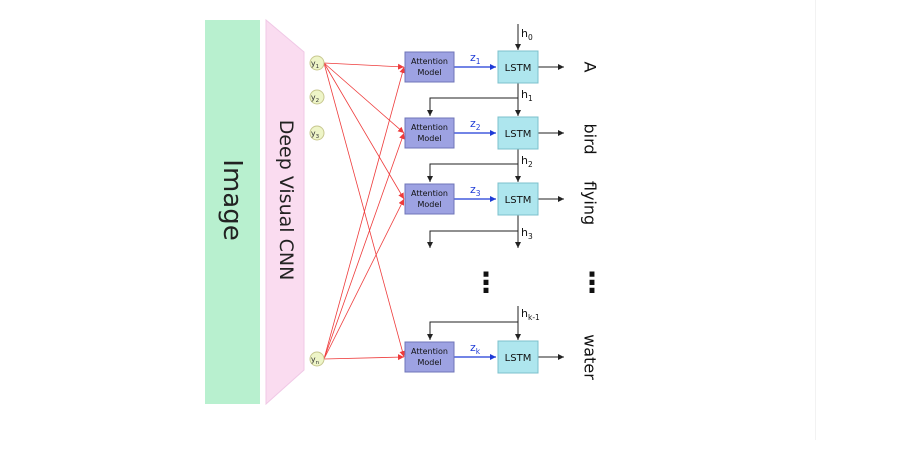  I want to click on feature-label: y3, so click(315, 134).